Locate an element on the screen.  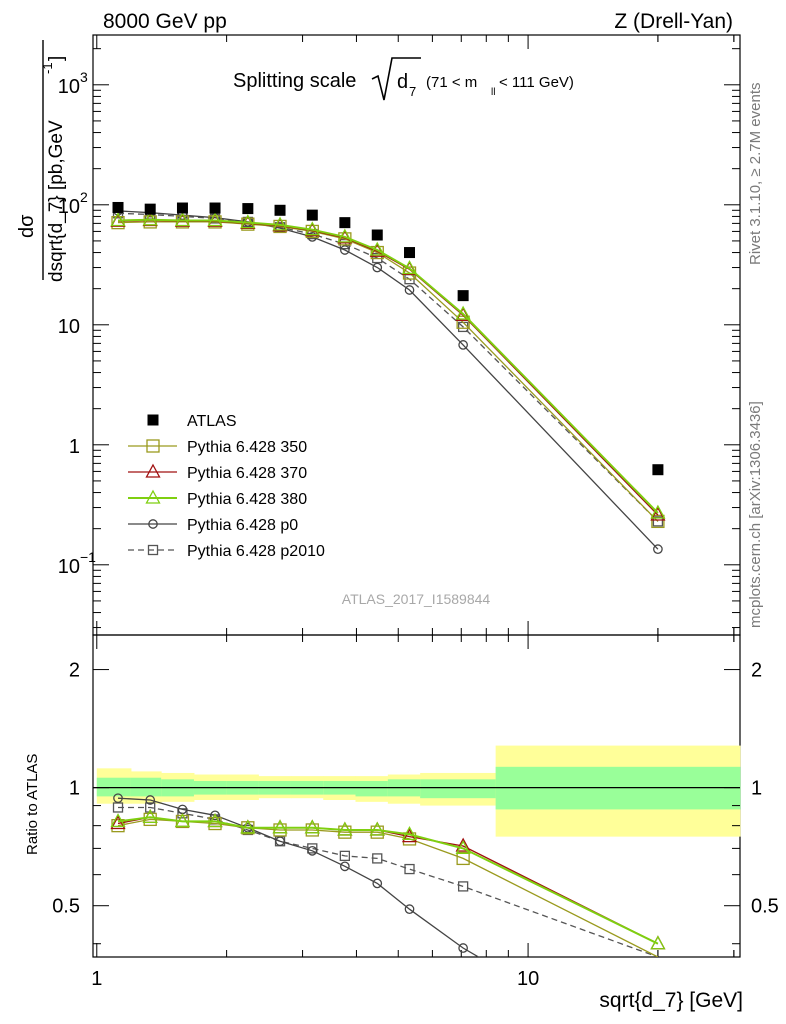
title-range-sub: ll is located at coordinates (493, 92).